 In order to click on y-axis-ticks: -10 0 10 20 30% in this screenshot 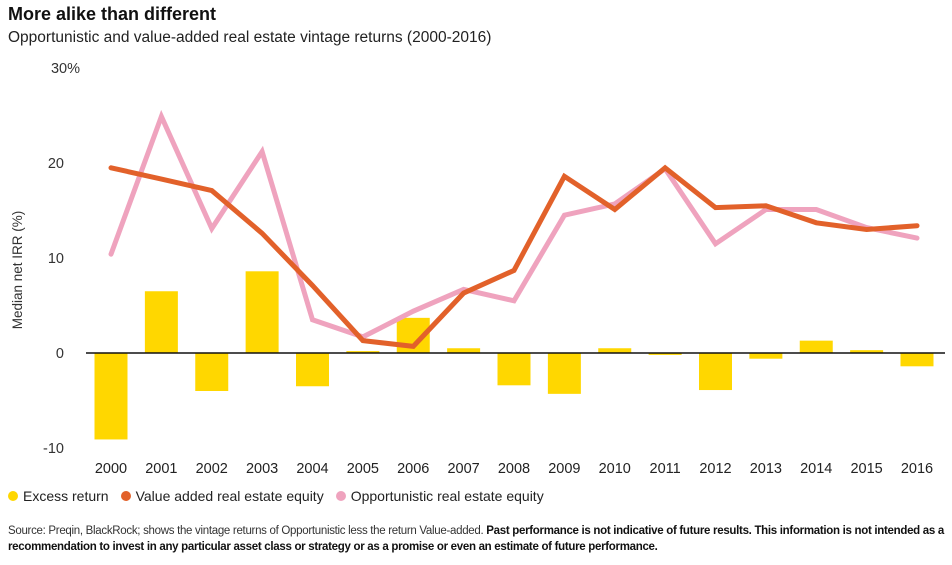, I will do `click(61, 259)`.